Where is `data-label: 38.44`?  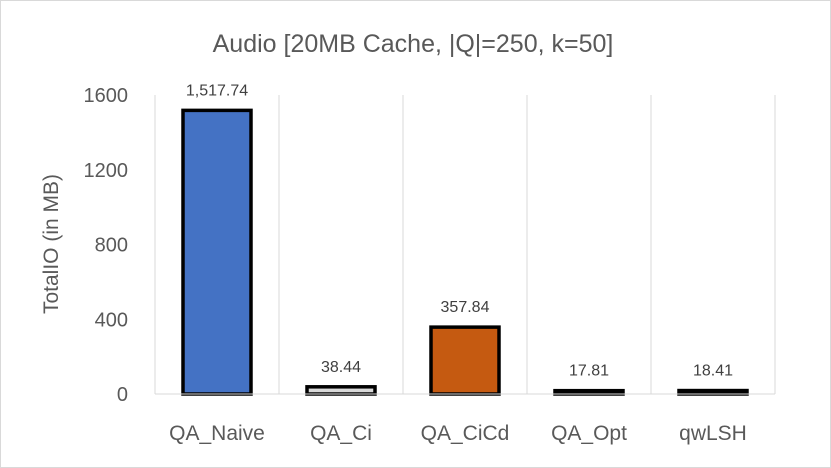 data-label: 38.44 is located at coordinates (341, 367).